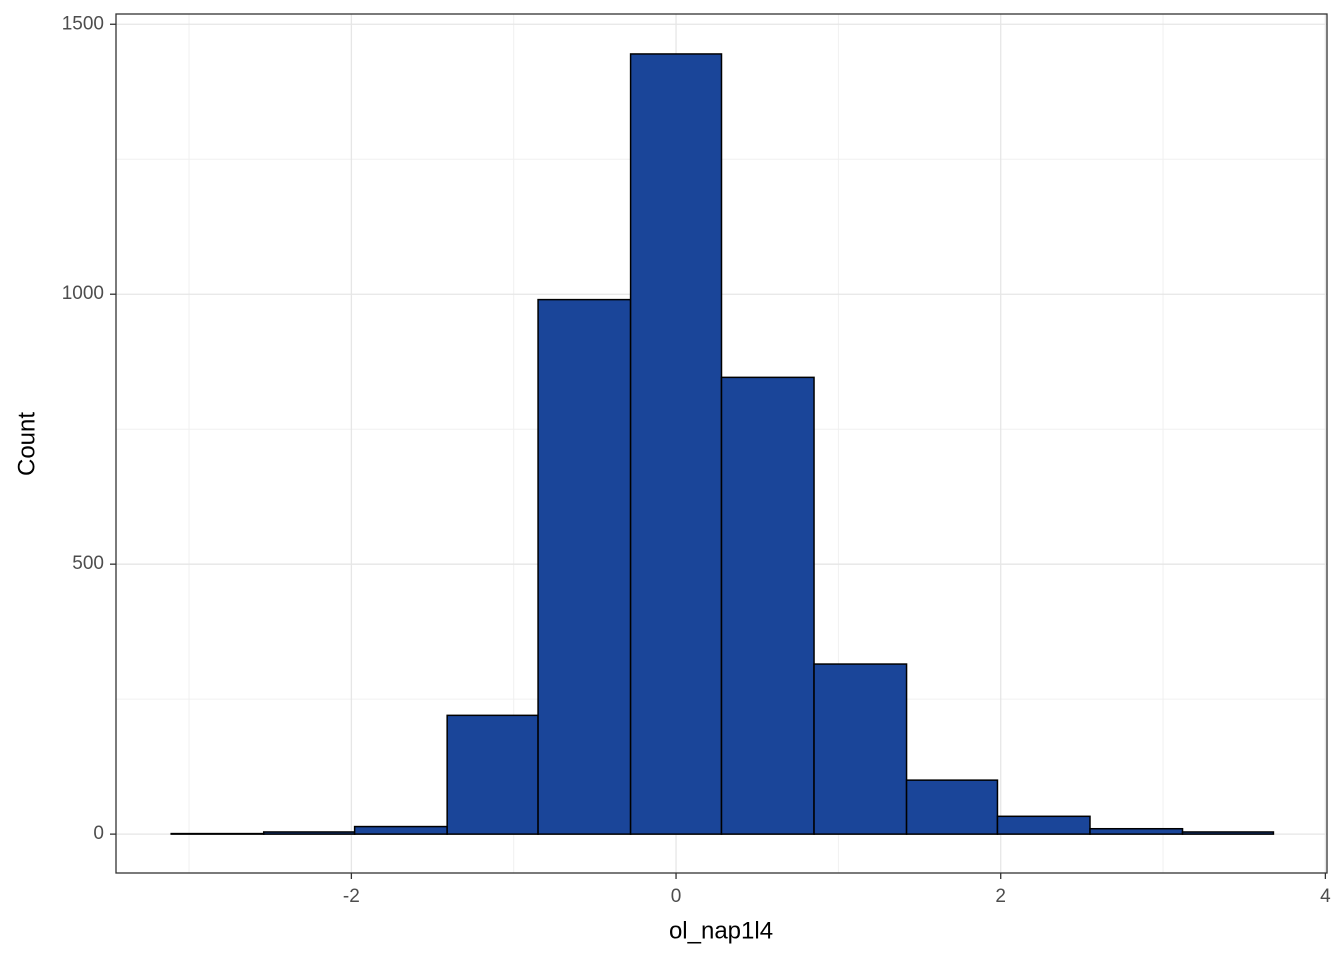 This screenshot has height=960, width=1344. I want to click on x-tick-label: 2, so click(1000, 896).